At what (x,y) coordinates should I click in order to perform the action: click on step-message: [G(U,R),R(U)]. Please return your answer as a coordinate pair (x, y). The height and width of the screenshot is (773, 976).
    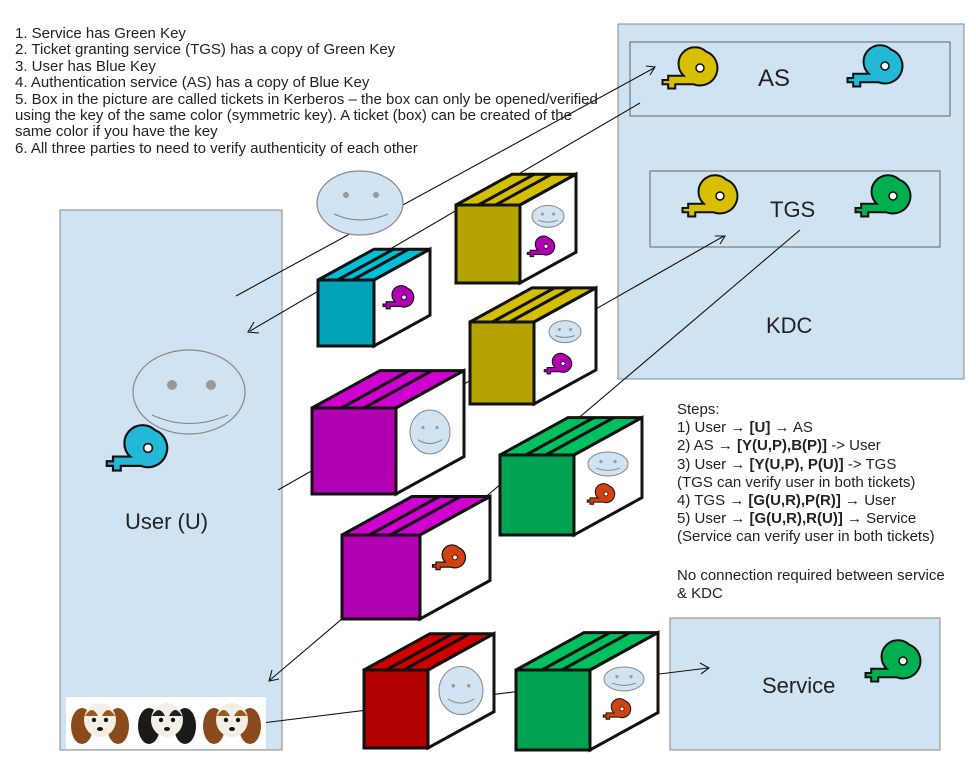
    Looking at the image, I should click on (796, 519).